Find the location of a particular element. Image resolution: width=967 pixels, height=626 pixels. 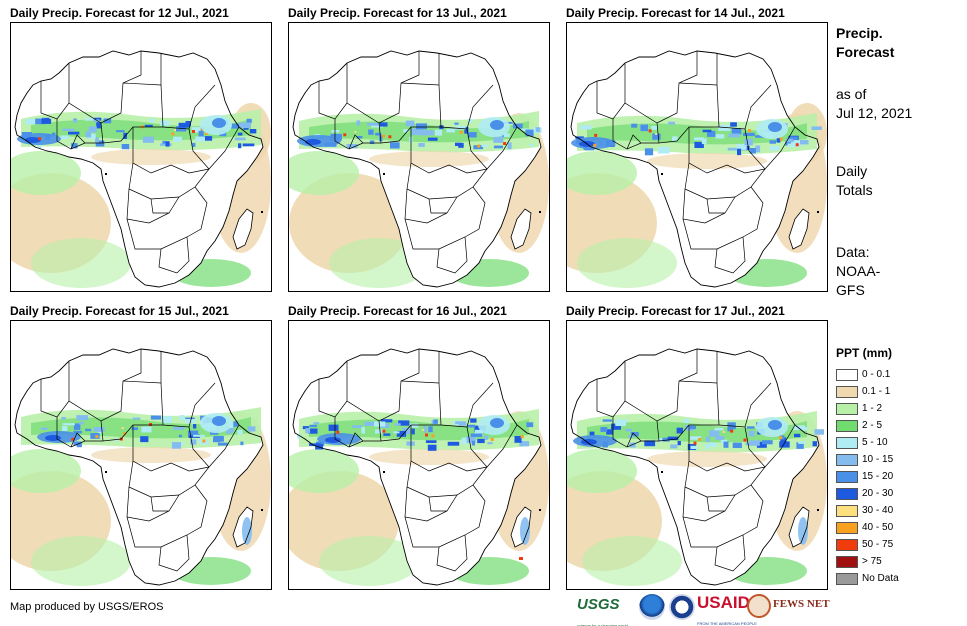

forecast-panel: Daily Precip. Forecast for 12 Jul., 2021 is located at coordinates (141, 149).